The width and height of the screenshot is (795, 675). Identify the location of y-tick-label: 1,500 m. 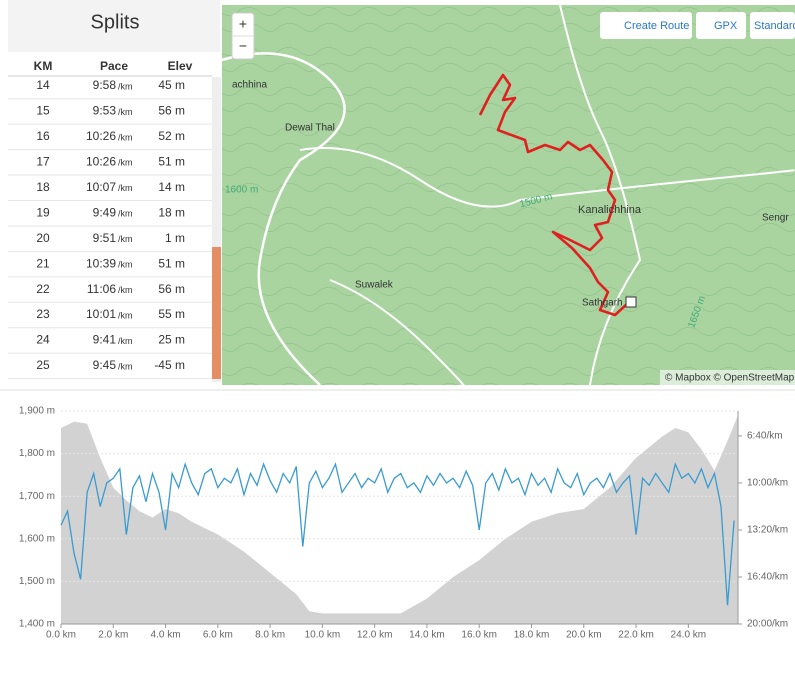
(37, 581).